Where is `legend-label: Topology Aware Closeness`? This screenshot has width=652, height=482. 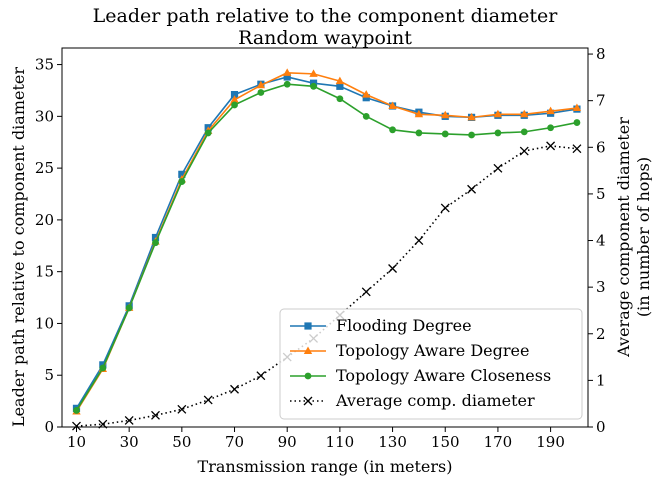
legend-label: Topology Aware Closeness is located at coordinates (443, 375).